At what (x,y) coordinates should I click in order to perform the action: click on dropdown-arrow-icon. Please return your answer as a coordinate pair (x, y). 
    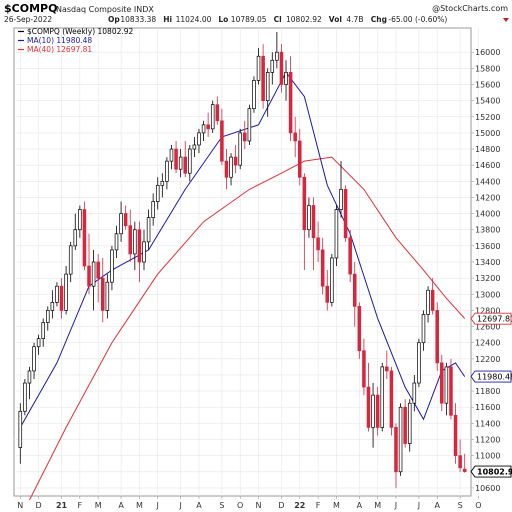
    Looking at the image, I should click on (506, 20).